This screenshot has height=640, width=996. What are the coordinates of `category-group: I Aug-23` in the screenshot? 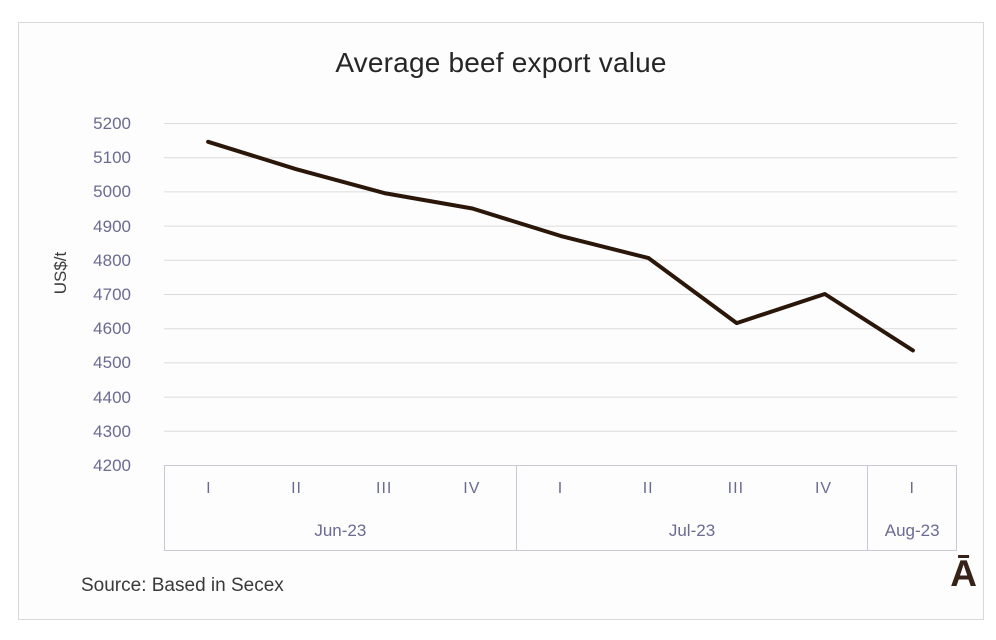 It's located at (911, 508).